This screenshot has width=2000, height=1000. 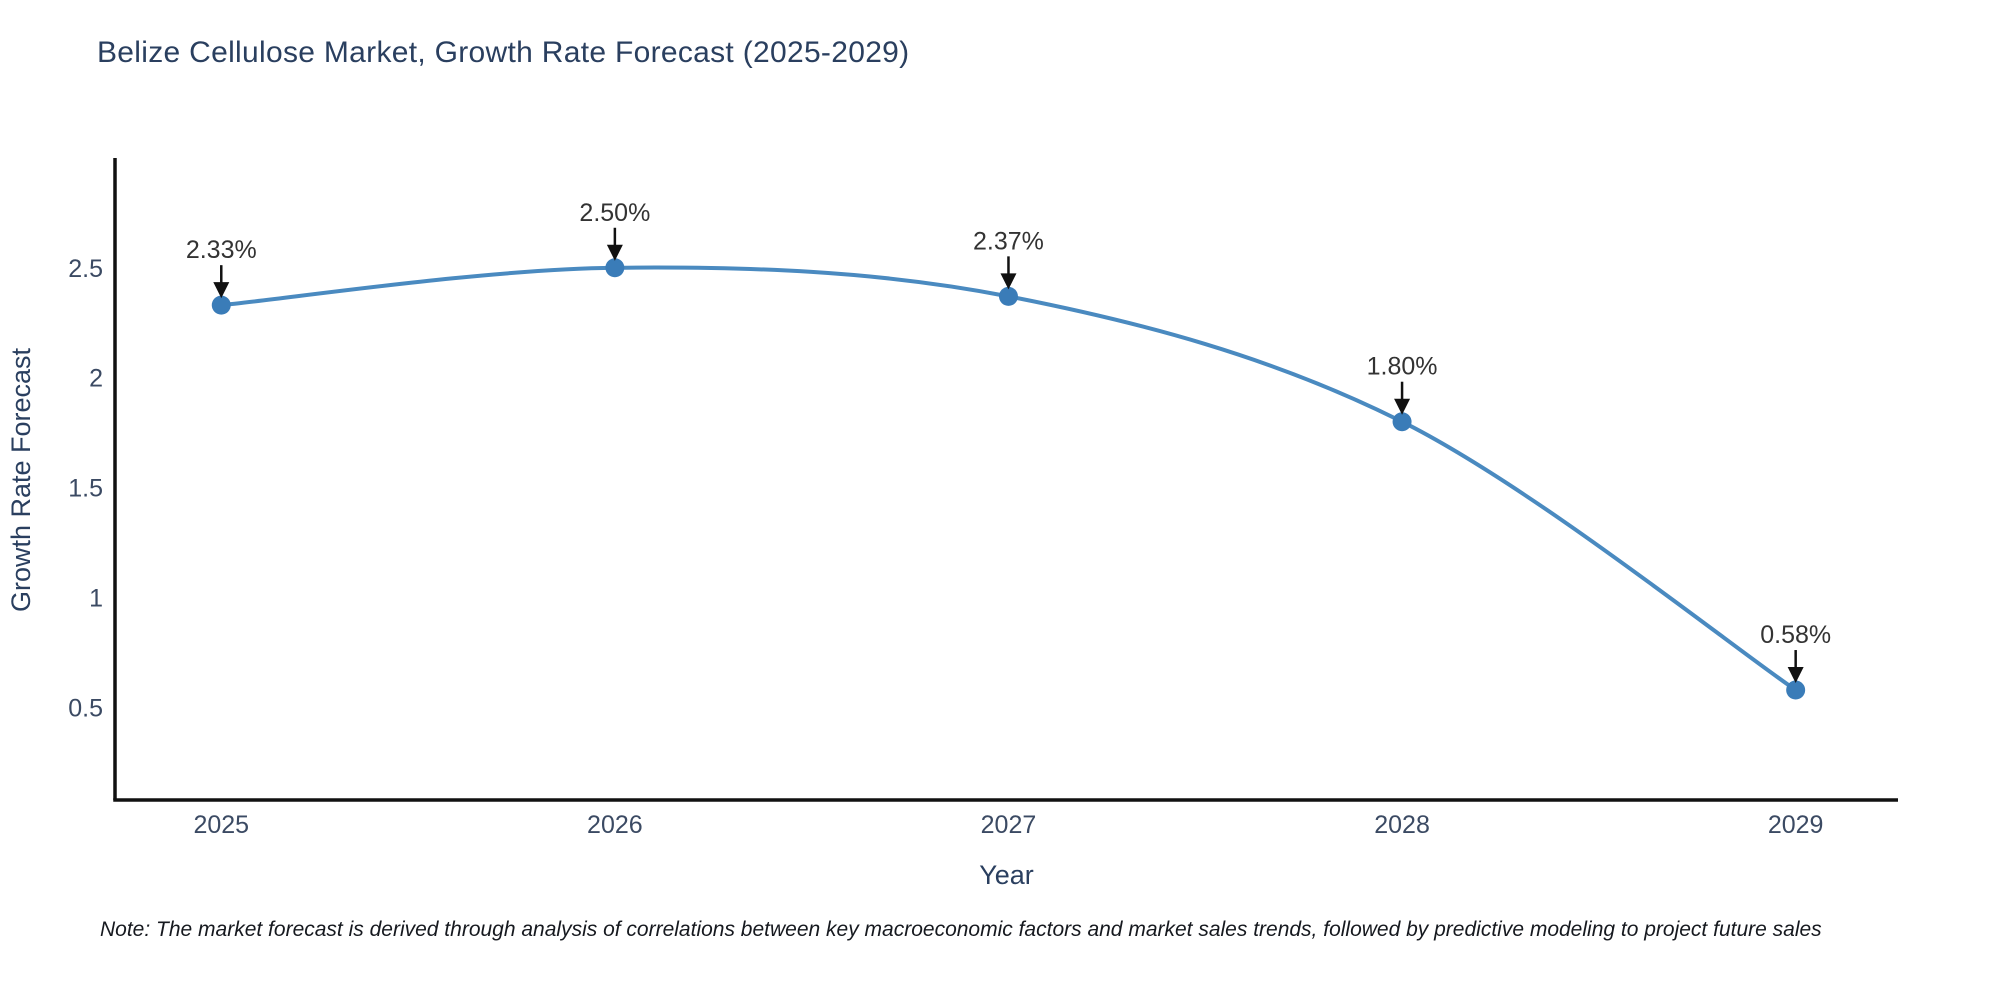 What do you see at coordinates (1006, 875) in the screenshot?
I see `x-axis-title: Year` at bounding box center [1006, 875].